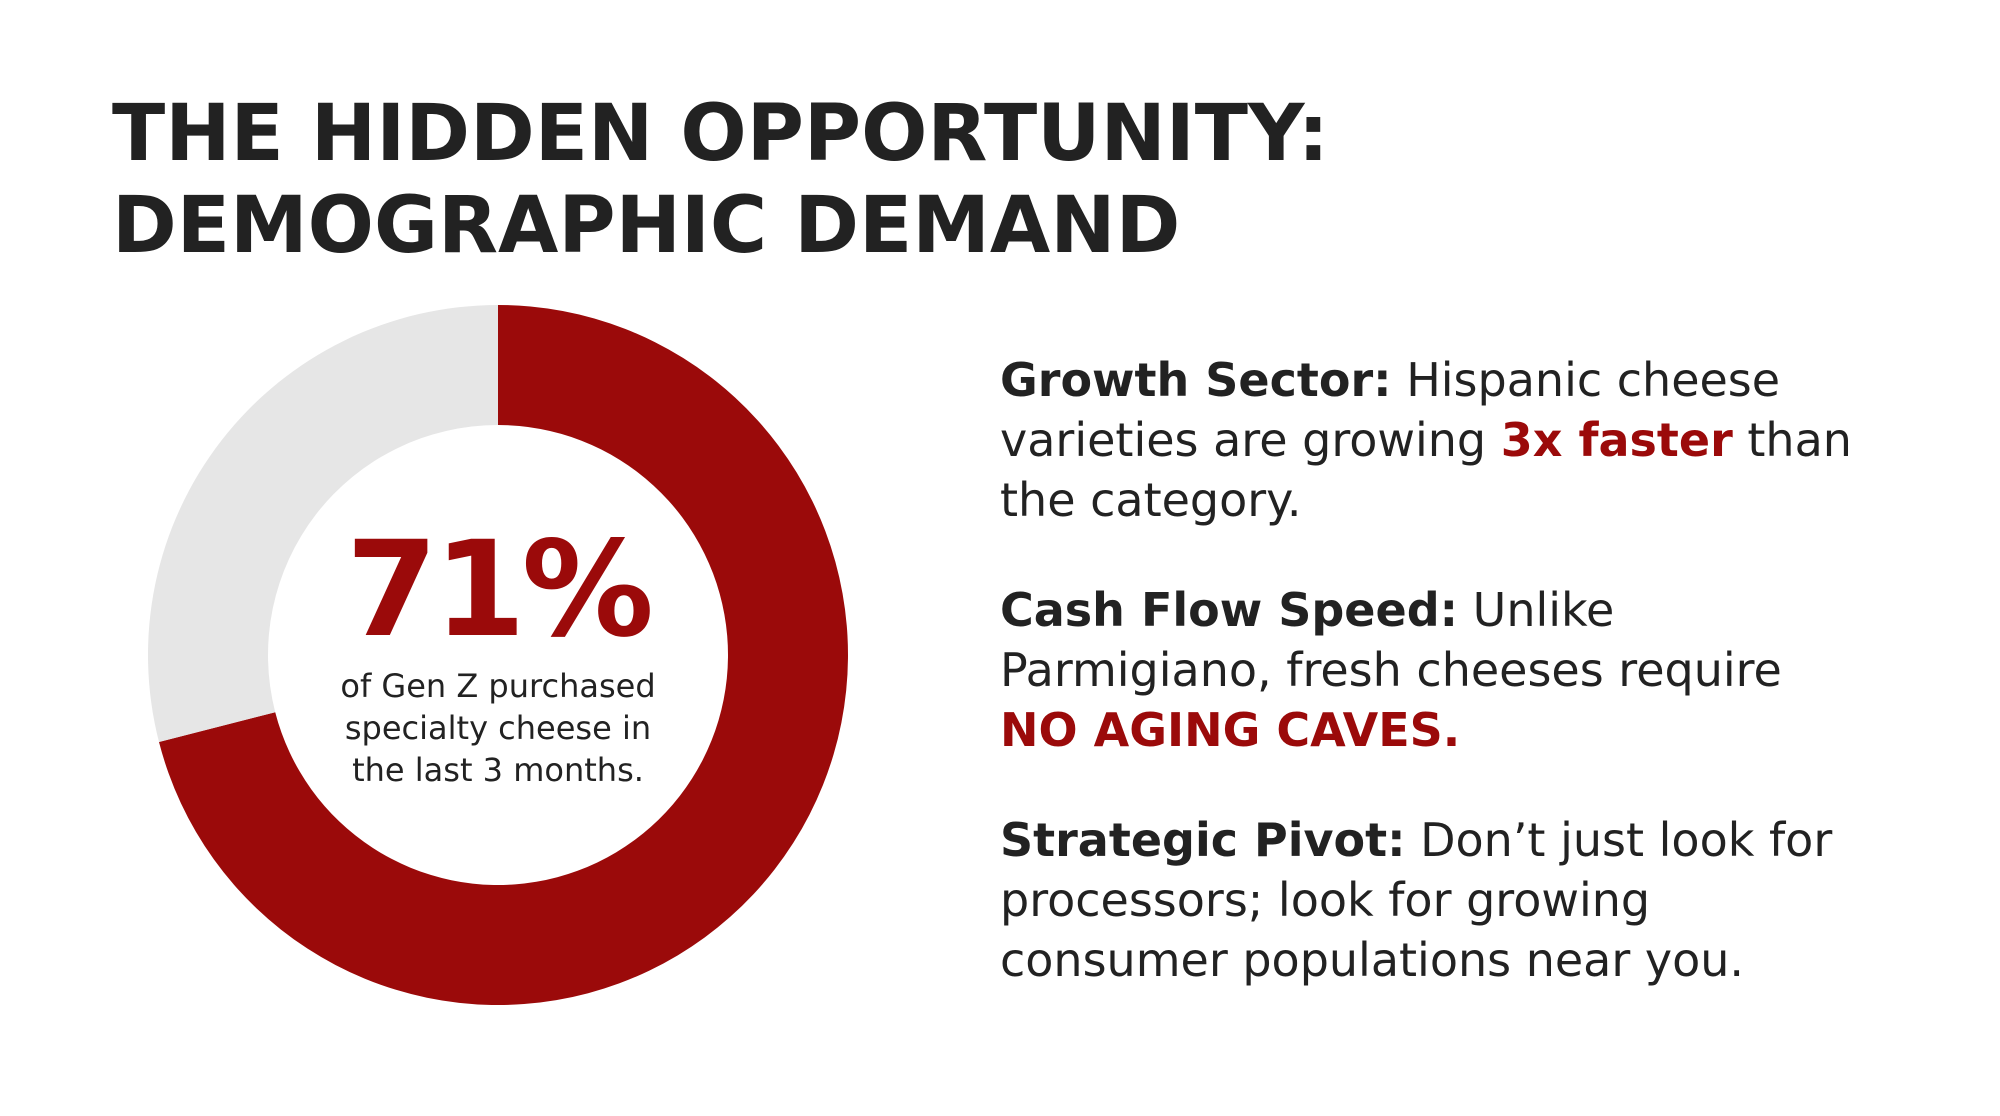  What do you see at coordinates (1460, 500) in the screenshot?
I see `point-line: the category.` at bounding box center [1460, 500].